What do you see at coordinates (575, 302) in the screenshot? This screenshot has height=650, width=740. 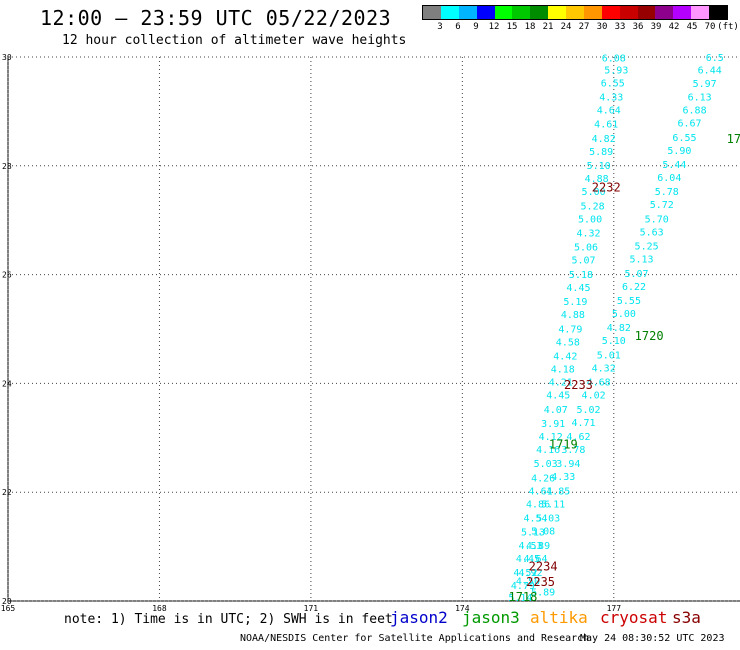 I see `wave-height-label: 5.19` at bounding box center [575, 302].